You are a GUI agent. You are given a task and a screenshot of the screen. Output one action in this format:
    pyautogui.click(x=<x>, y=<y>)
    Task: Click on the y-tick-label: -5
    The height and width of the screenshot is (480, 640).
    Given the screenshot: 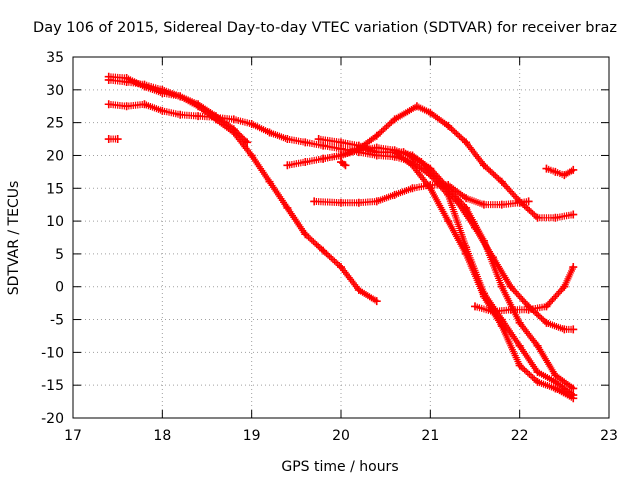 What is the action you would take?
    pyautogui.click(x=57, y=321)
    